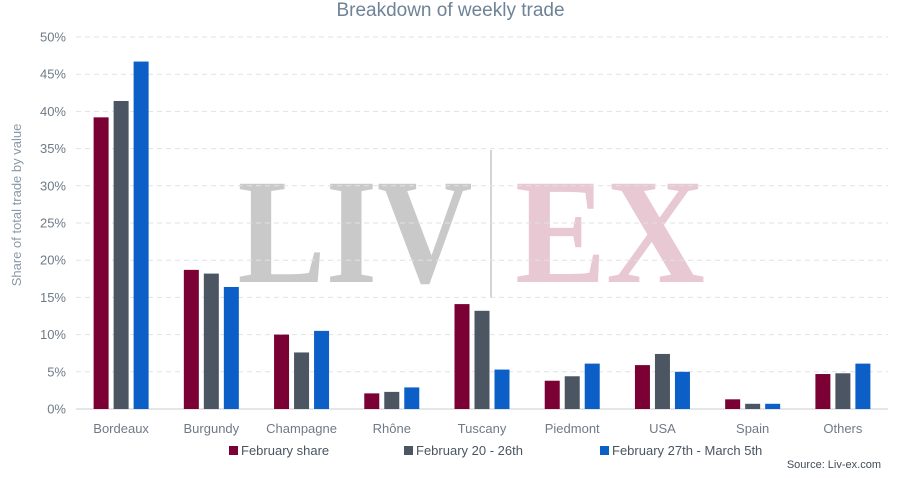 The width and height of the screenshot is (901, 478). What do you see at coordinates (662, 428) in the screenshot?
I see `x-tick-label: USA` at bounding box center [662, 428].